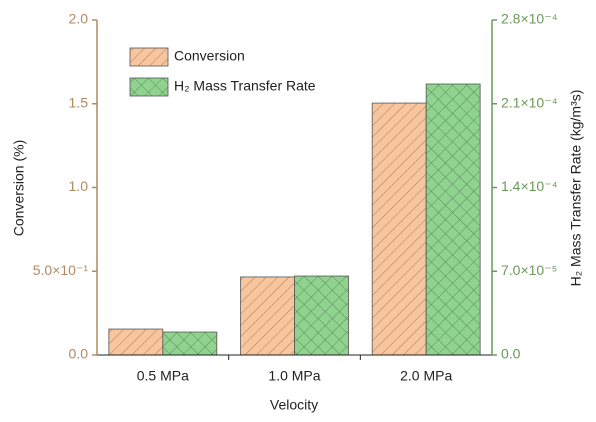 Image resolution: width=596 pixels, height=422 pixels. What do you see at coordinates (79, 354) in the screenshot?
I see `y-tick-label: 0.0` at bounding box center [79, 354].